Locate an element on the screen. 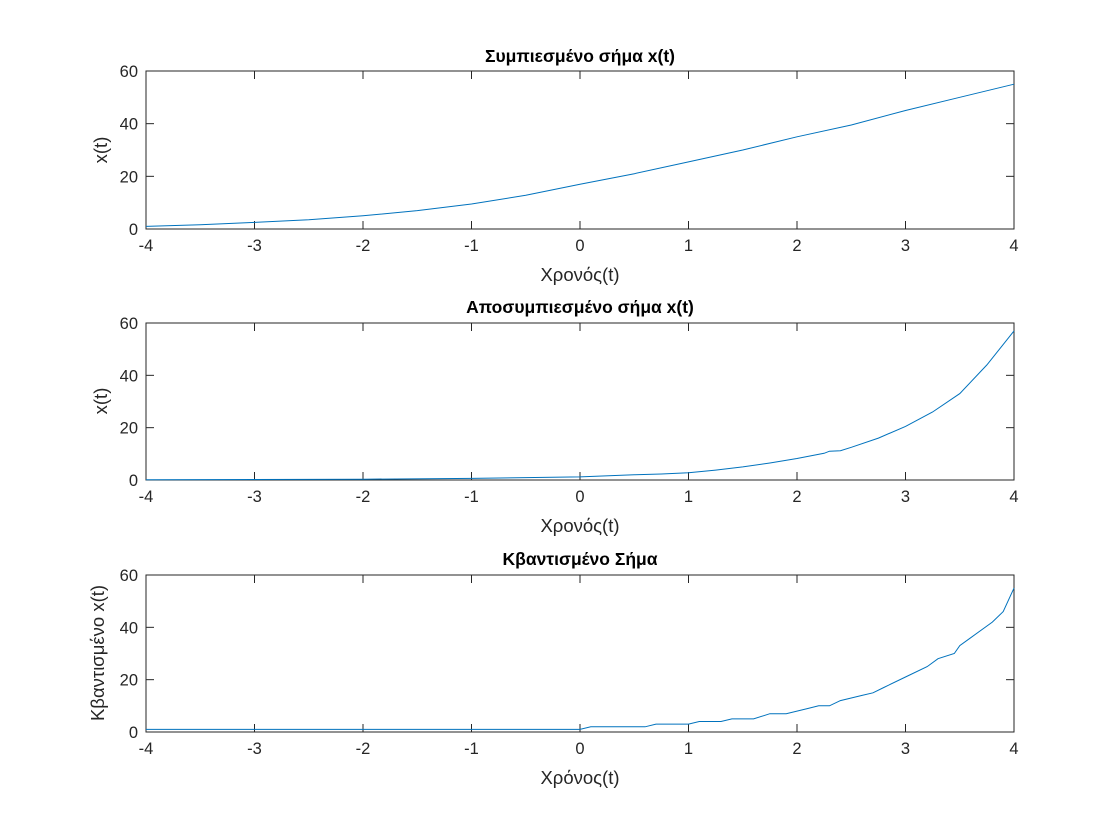  subplot-2-xtick-label: 1 is located at coordinates (688, 497).